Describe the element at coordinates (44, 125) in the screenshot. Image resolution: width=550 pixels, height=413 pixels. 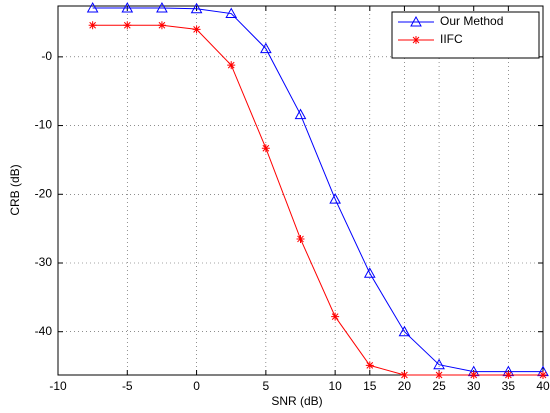
I see `y-tick-label: -10` at that location.